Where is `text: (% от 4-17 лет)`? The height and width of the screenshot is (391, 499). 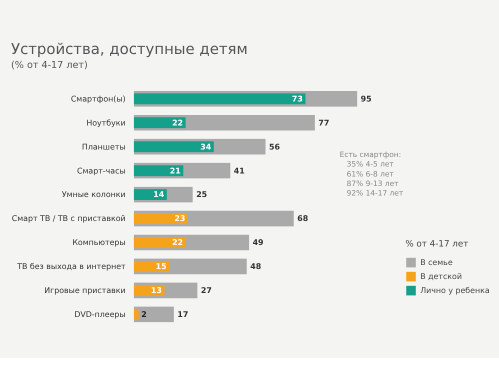
text: (% от 4-17 лет) is located at coordinates (49, 65).